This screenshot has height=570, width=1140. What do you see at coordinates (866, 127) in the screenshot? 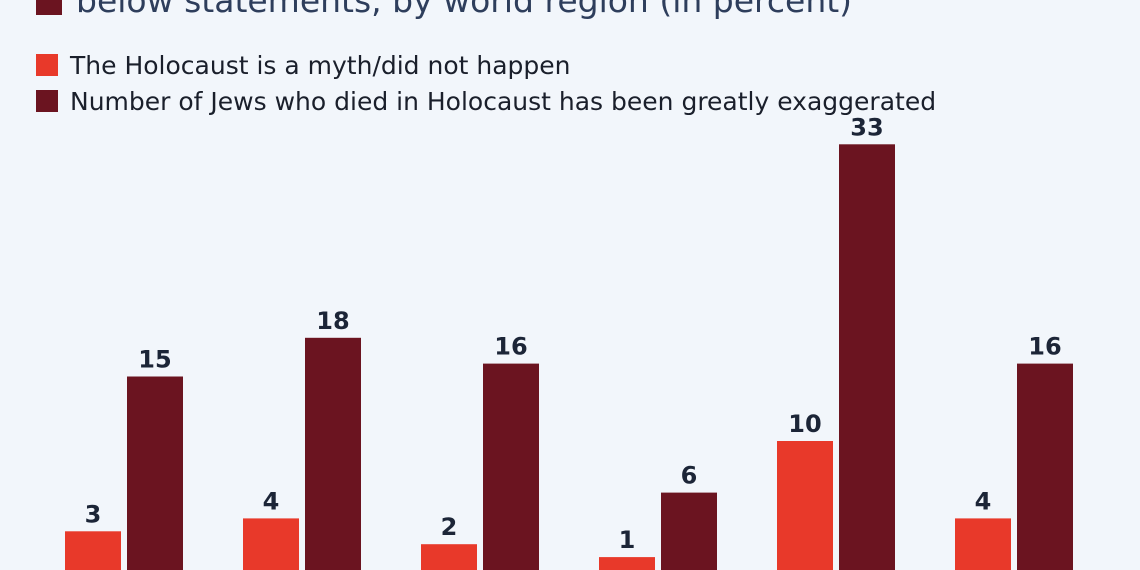
I see `data-label-series-2-group-5: 33` at bounding box center [866, 127].